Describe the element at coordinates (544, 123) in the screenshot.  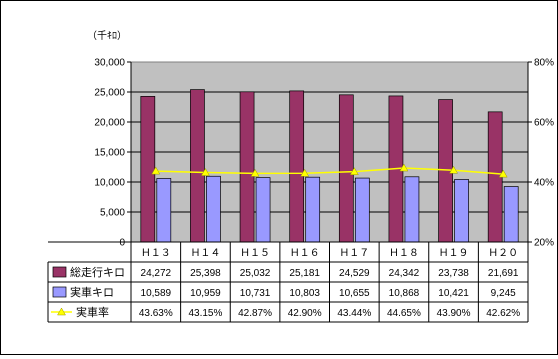
I see `y2-tick-label: 60%` at that location.